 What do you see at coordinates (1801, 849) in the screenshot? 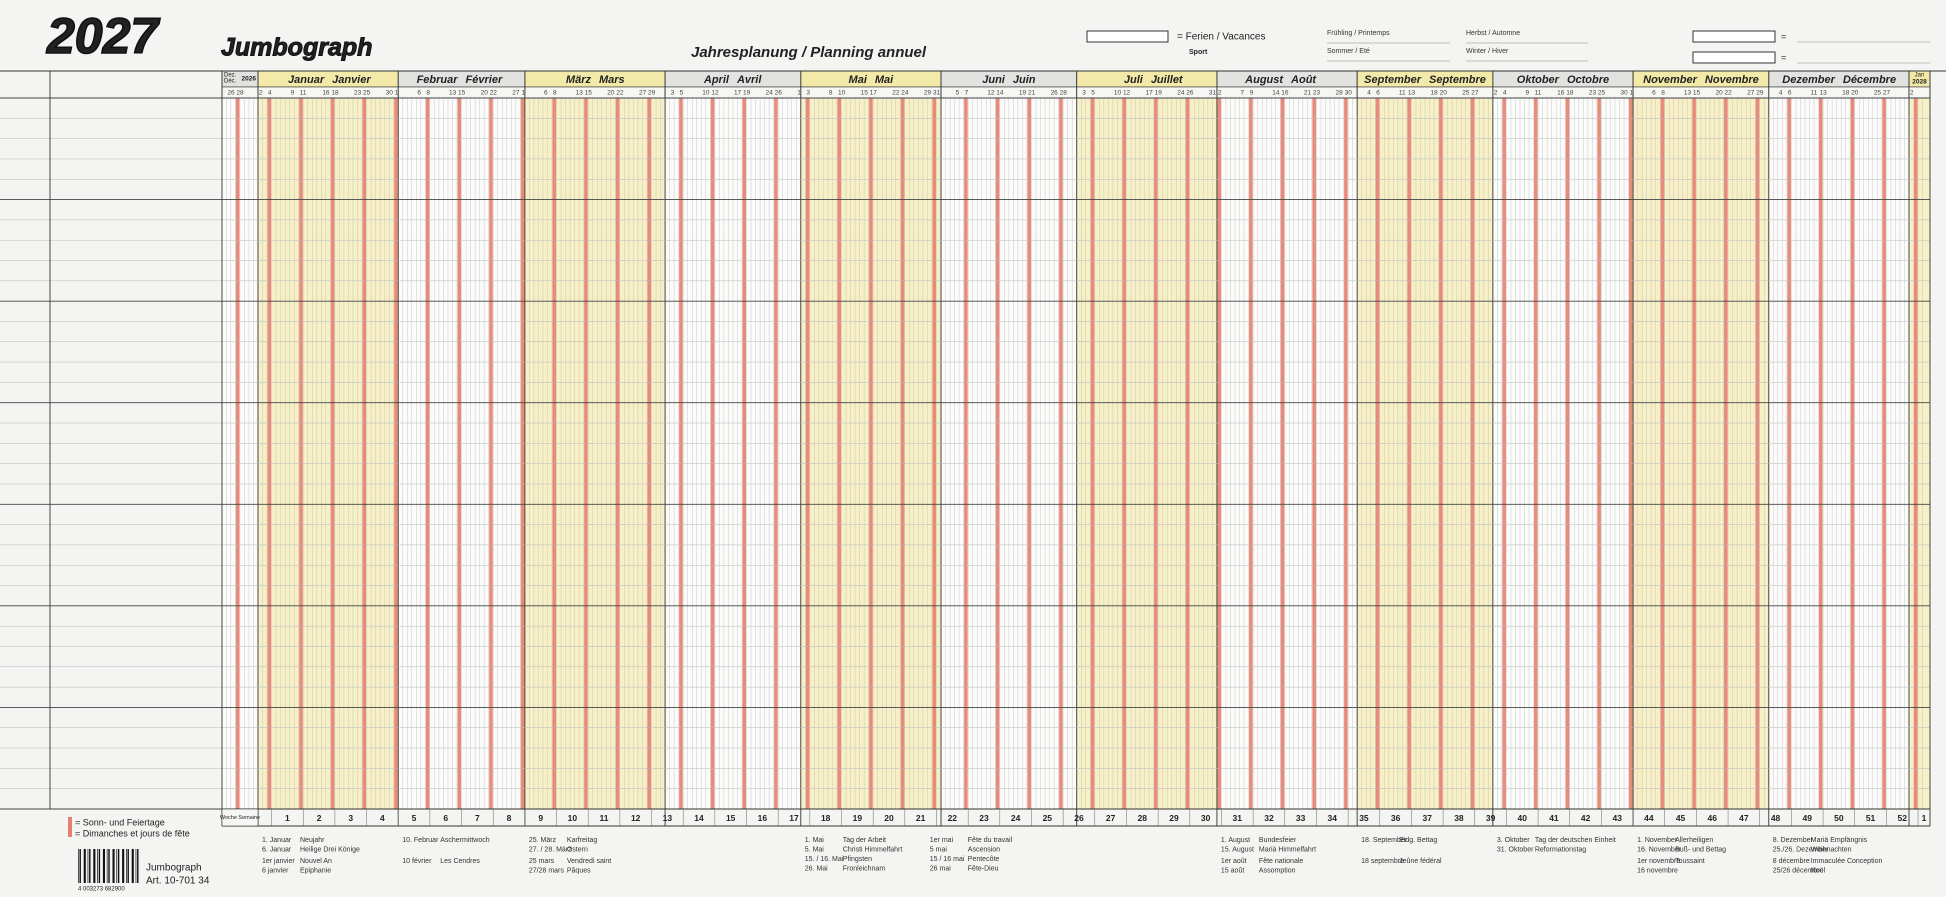
I see `holiday-date: 25./26. Dezember` at bounding box center [1801, 849].